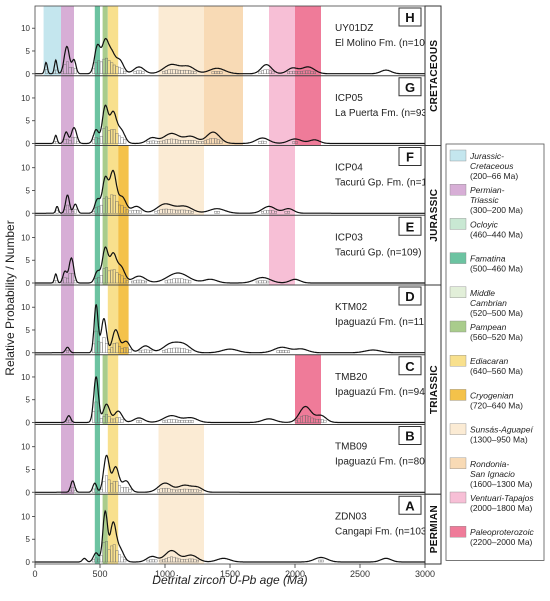  What do you see at coordinates (409, 17) in the screenshot?
I see `panel-letter: H` at bounding box center [409, 17].